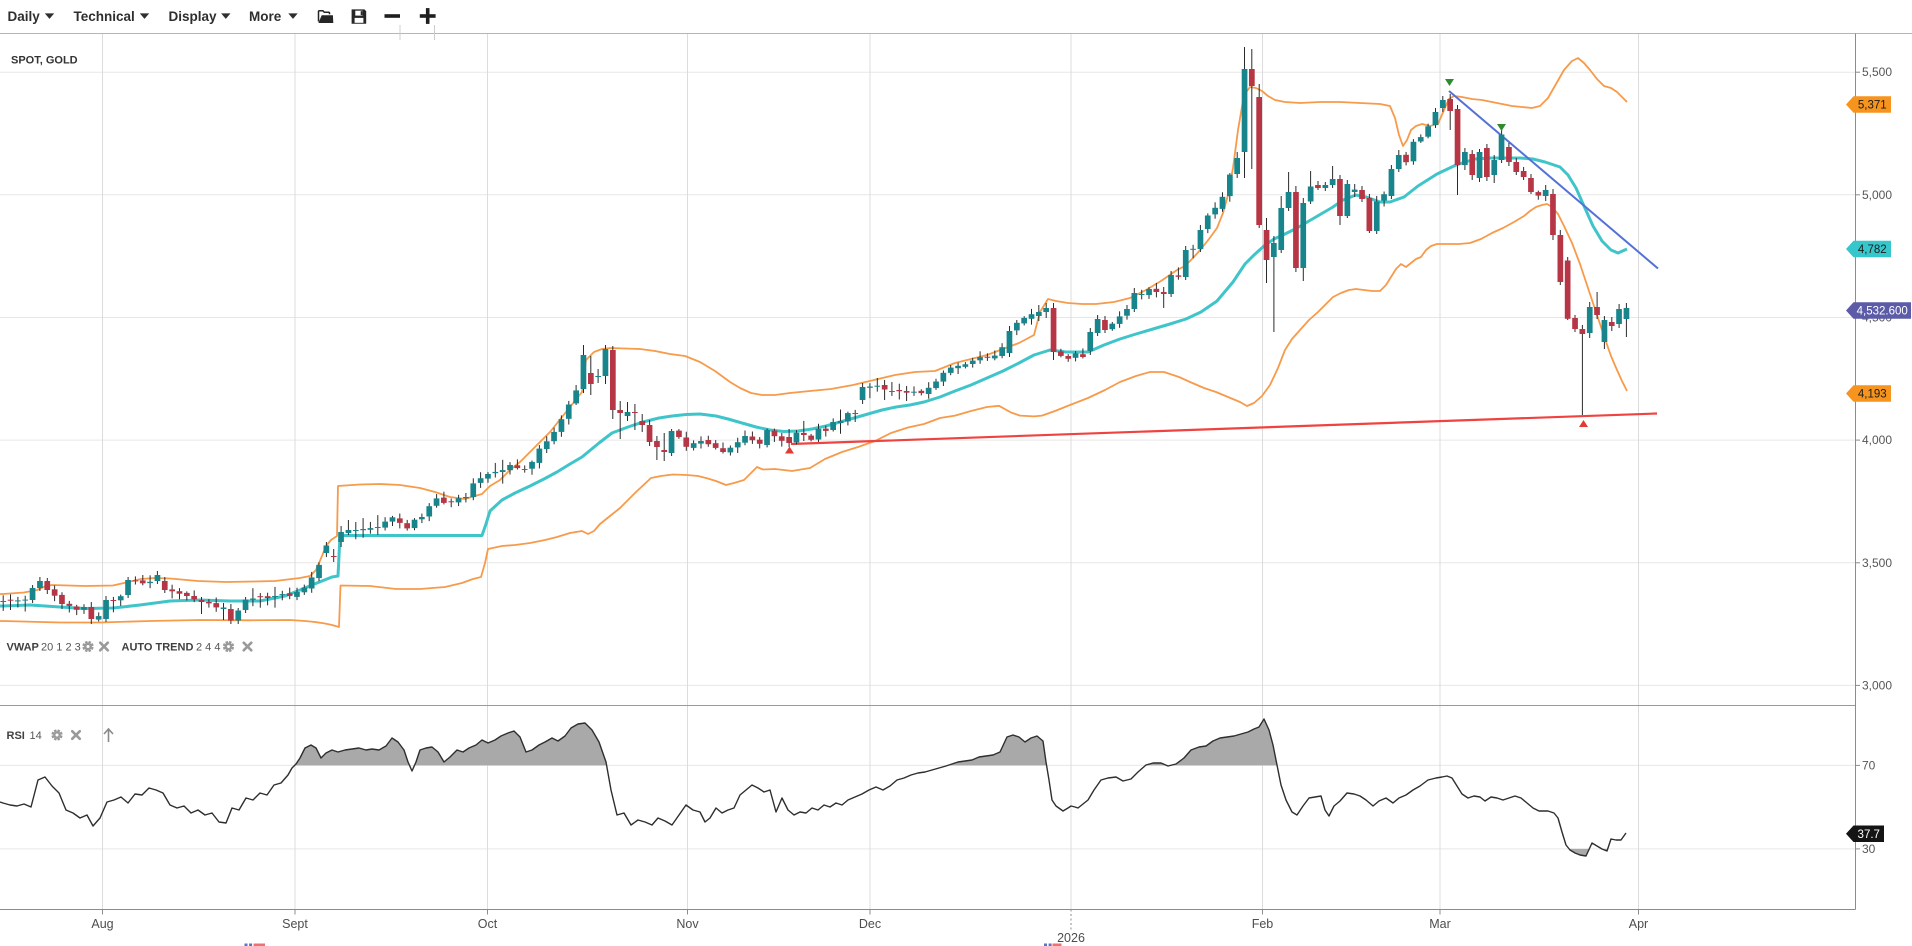 The width and height of the screenshot is (1912, 946). Describe the element at coordinates (1263, 924) in the screenshot. I see `svg-text: Feb` at that location.